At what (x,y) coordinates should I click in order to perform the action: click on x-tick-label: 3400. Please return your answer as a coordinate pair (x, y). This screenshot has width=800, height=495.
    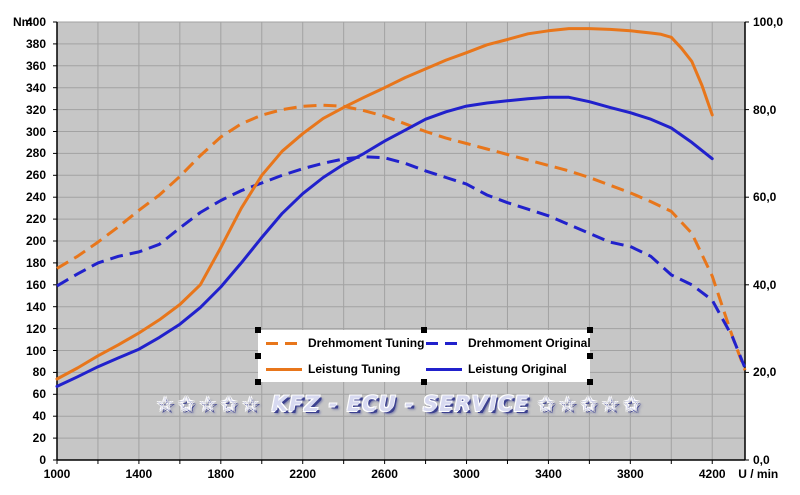
    Looking at the image, I should click on (548, 474).